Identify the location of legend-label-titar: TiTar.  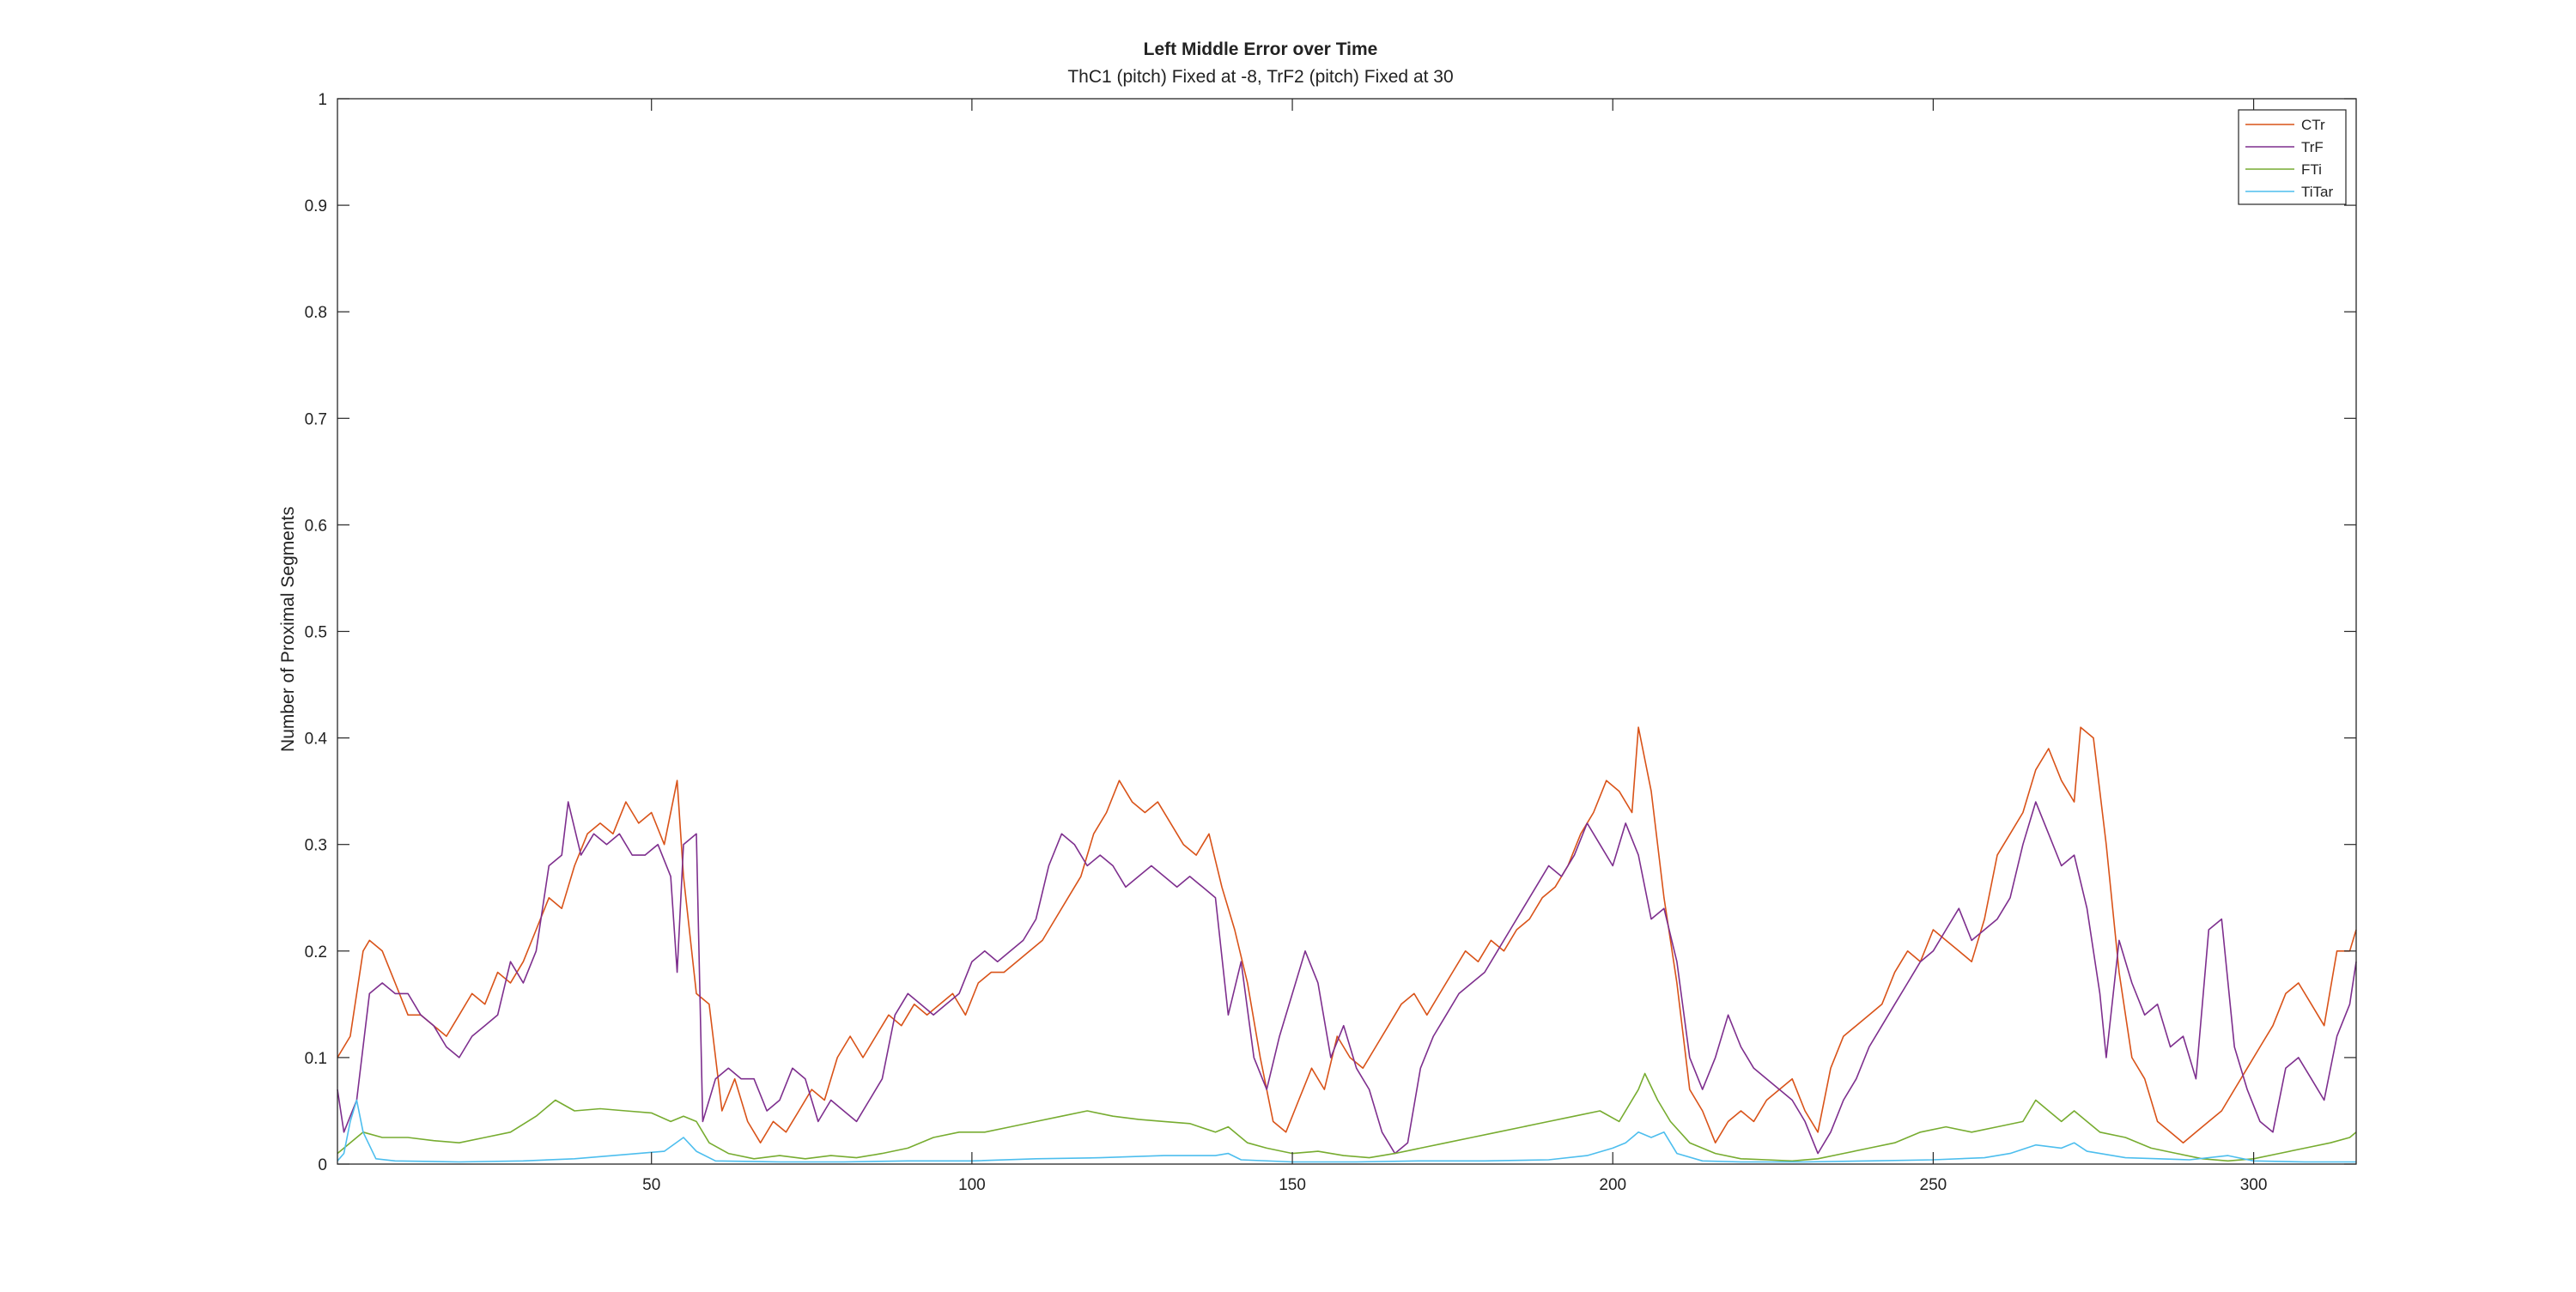
(2317, 192).